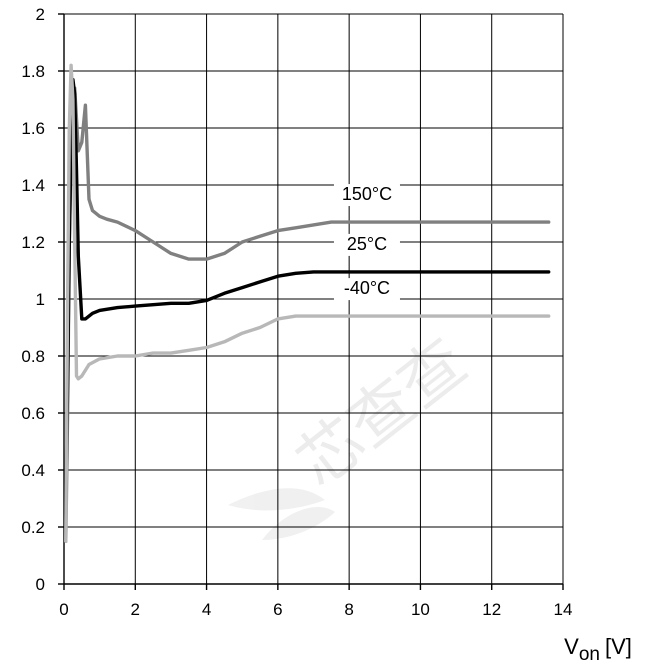  I want to click on series-labels: 150°C 25°C -40°C, so click(366, 242).